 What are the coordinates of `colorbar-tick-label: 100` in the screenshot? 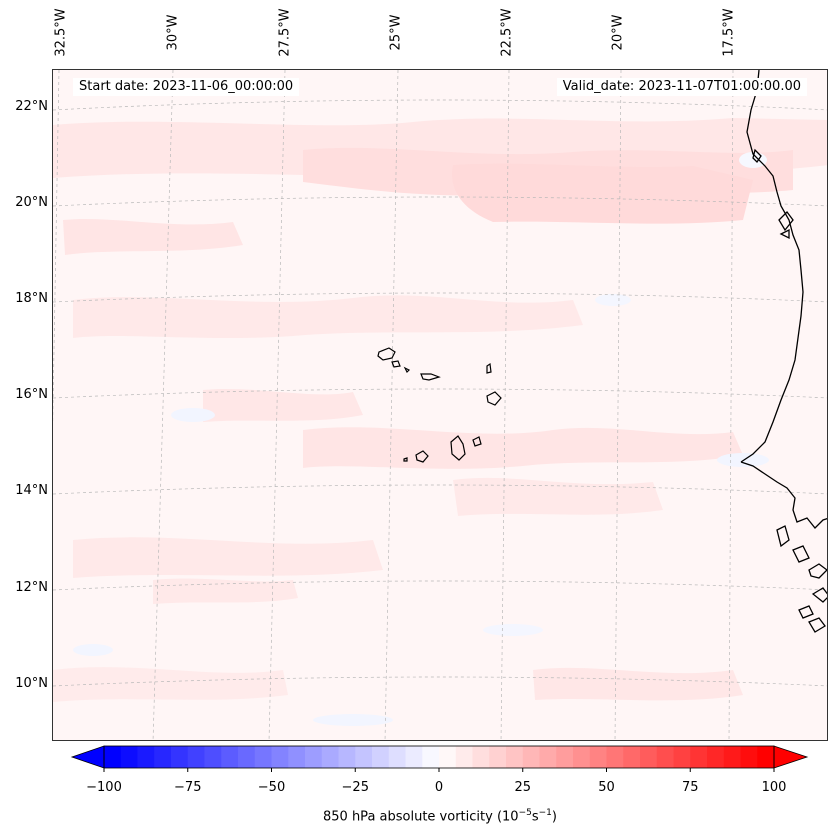 It's located at (774, 787).